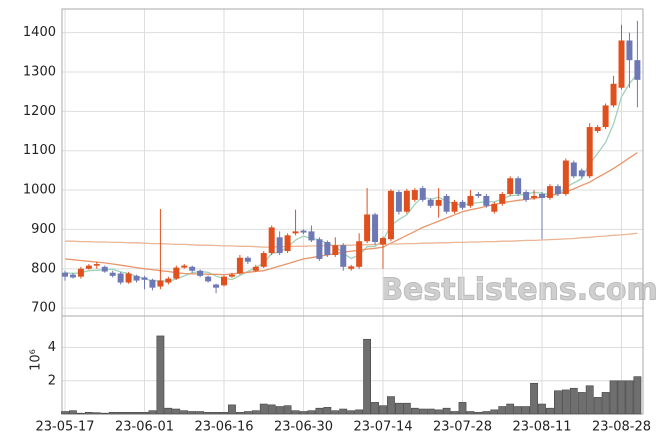  Describe the element at coordinates (223, 427) in the screenshot. I see `x-tick-label: 23-06-16` at that location.